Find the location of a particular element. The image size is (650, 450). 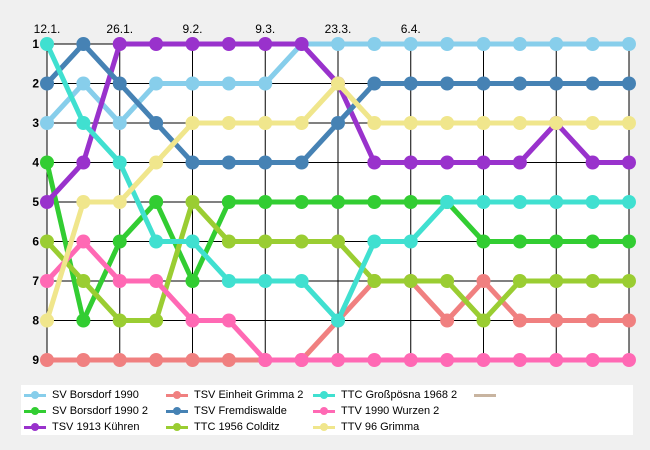

legend-label: TSV 1913 Kühren is located at coordinates (96, 427).